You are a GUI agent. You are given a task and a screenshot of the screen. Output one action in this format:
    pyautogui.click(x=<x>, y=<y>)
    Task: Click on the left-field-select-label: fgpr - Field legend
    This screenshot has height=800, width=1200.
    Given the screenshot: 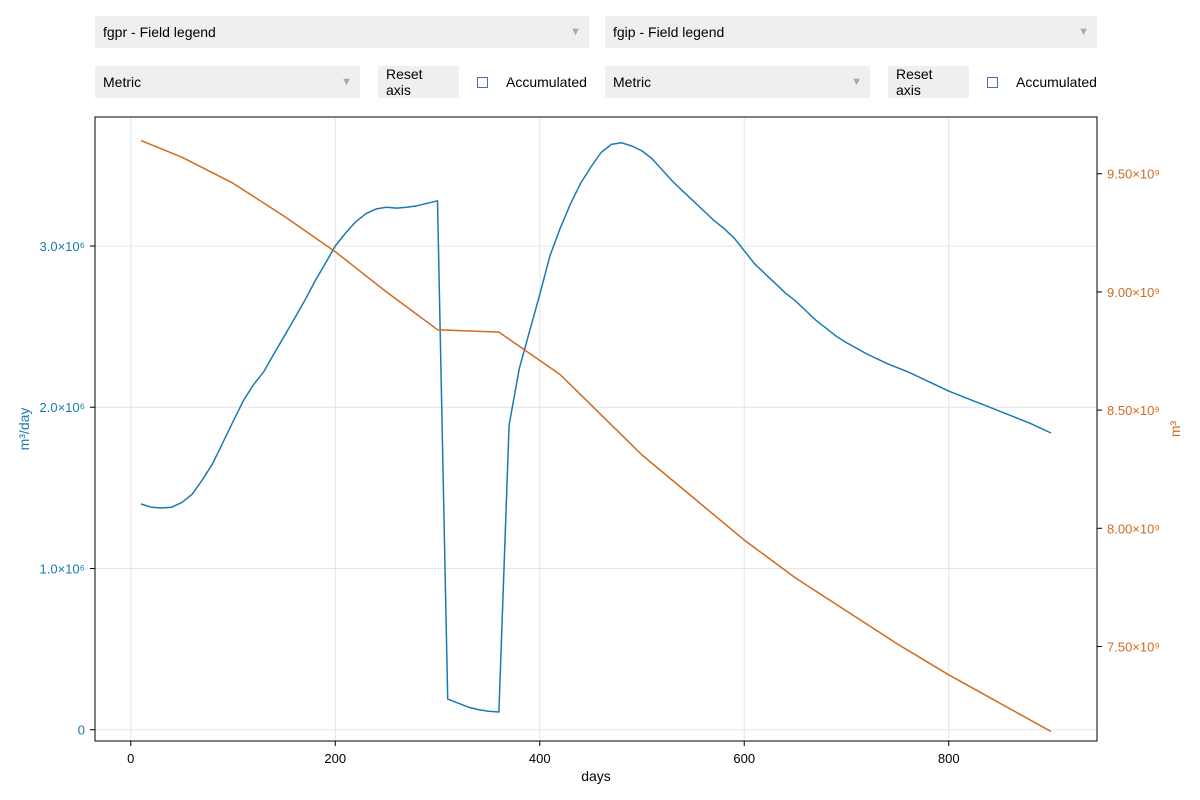 What is the action you would take?
    pyautogui.click(x=159, y=32)
    